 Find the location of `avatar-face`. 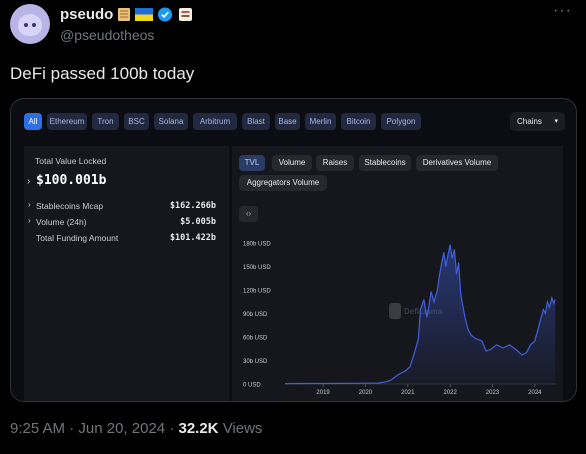

avatar-face is located at coordinates (30, 25).